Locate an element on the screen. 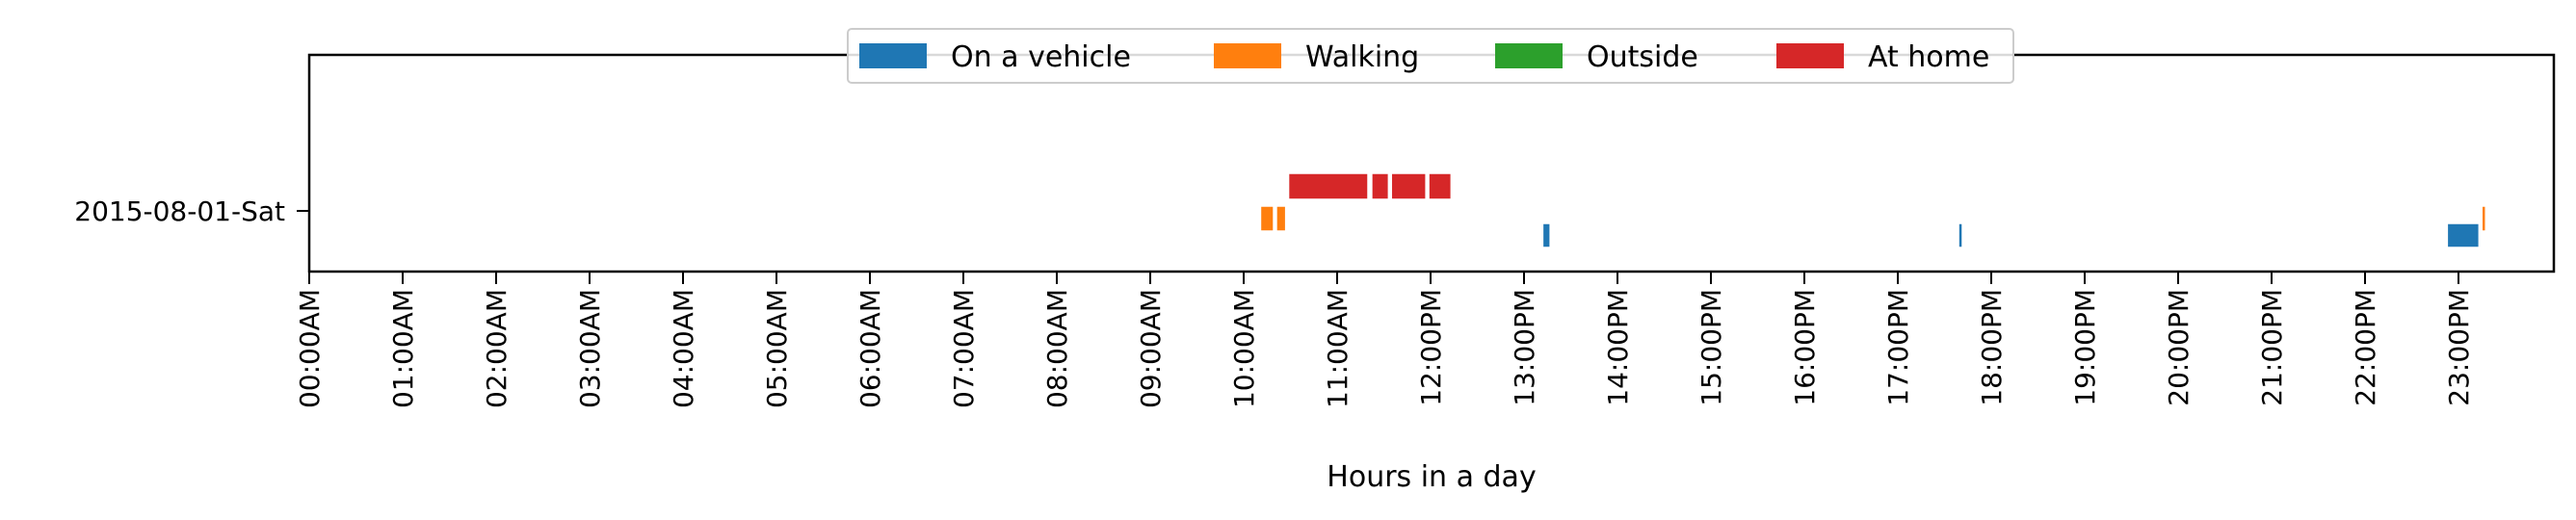  x-tick-label: 00:00AM is located at coordinates (310, 348).